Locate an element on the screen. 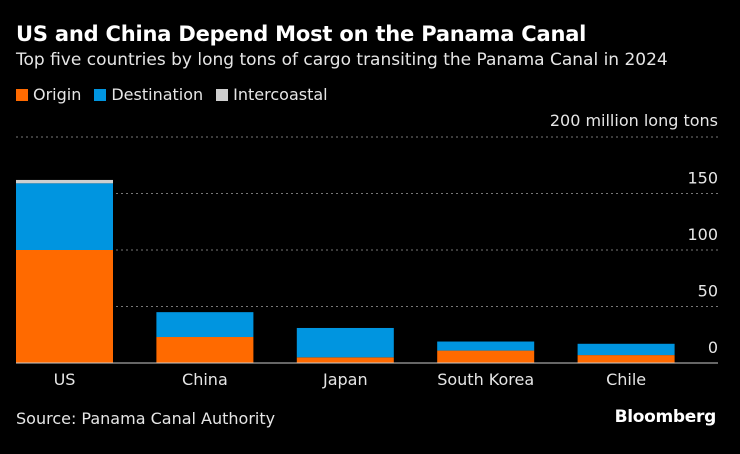 This screenshot has width=740, height=454. legend-item-origin: Origin is located at coordinates (48, 94).